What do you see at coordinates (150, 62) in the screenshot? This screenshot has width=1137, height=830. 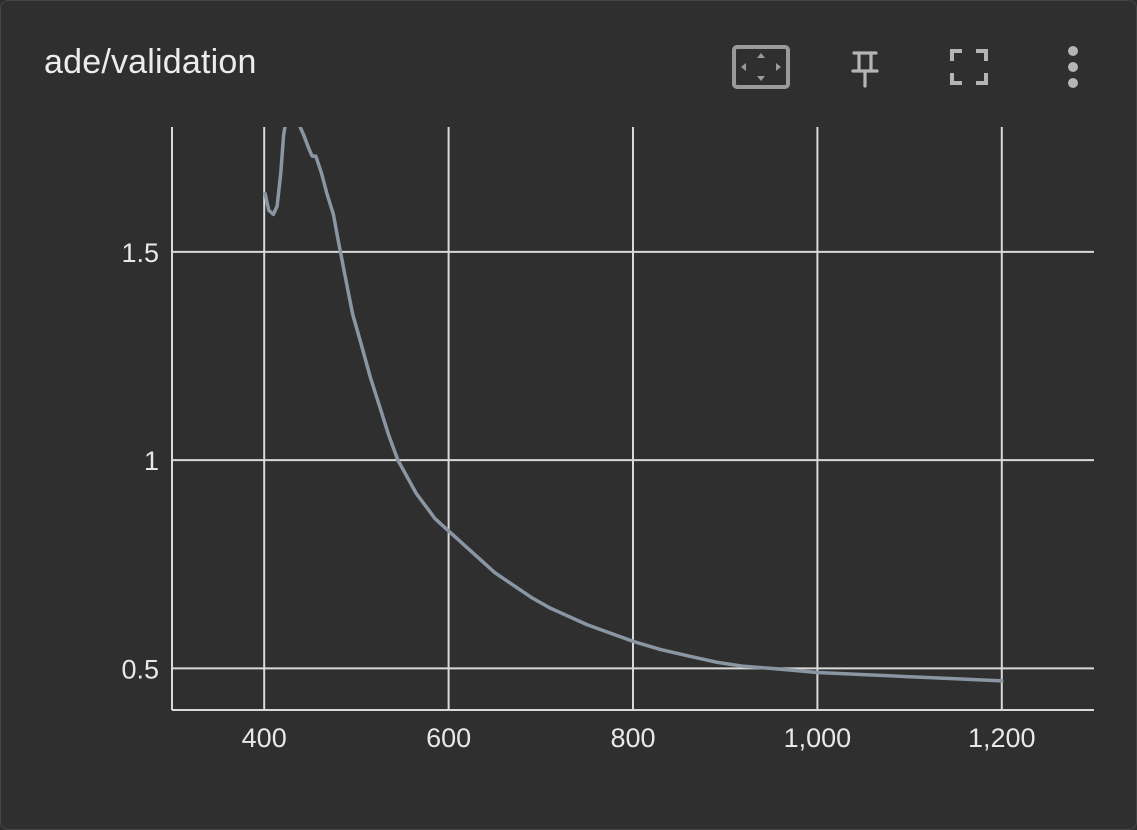 I see `chart-title: ade/validation` at bounding box center [150, 62].